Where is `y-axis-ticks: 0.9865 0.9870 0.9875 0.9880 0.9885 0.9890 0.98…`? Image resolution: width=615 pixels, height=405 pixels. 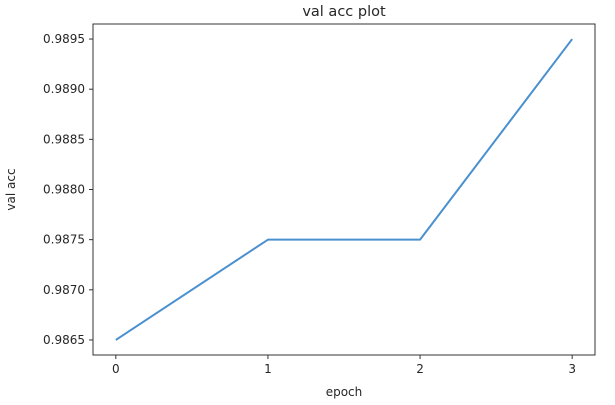 y-axis-ticks: 0.9865 0.9870 0.9875 0.9880 0.9885 0.9890 0.98… is located at coordinates (68, 189).